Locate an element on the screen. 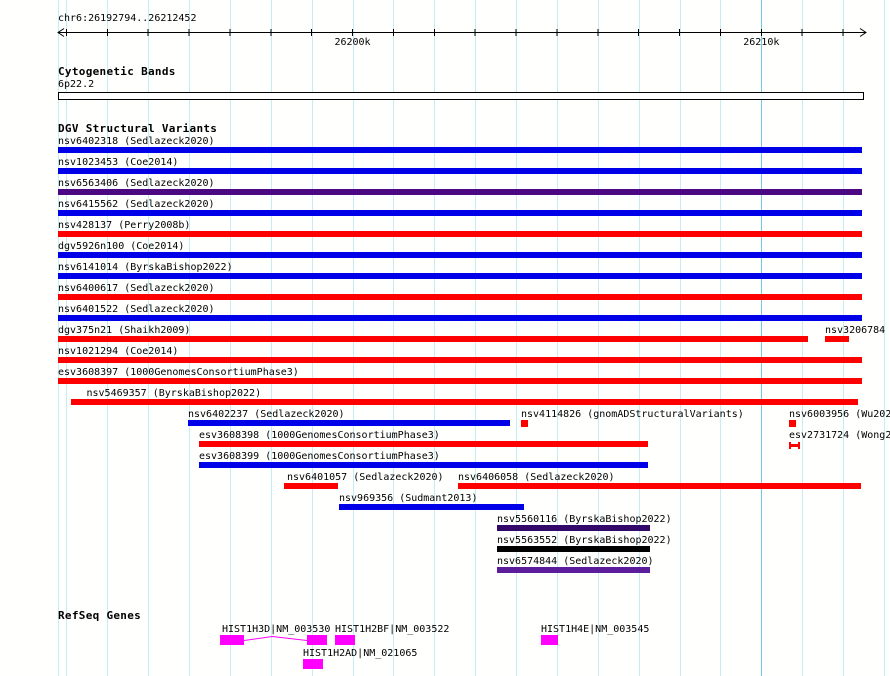 This screenshot has height=676, width=890. section-header-dgv-structural-variants: DGV Structural Variants is located at coordinates (138, 128).